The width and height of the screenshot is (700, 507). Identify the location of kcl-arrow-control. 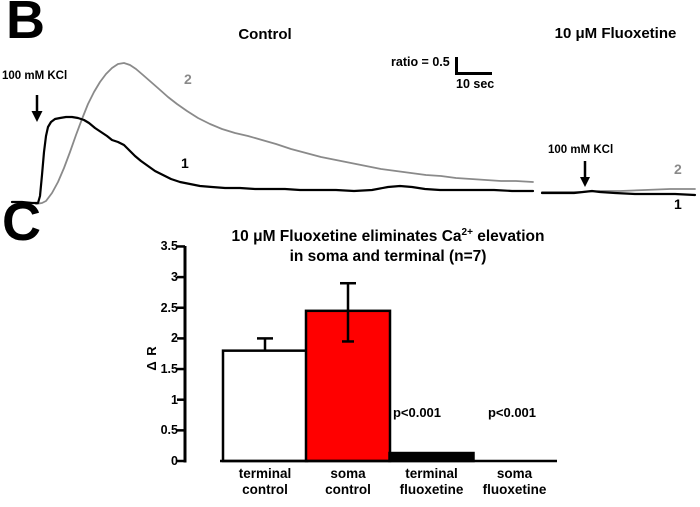
(37, 108).